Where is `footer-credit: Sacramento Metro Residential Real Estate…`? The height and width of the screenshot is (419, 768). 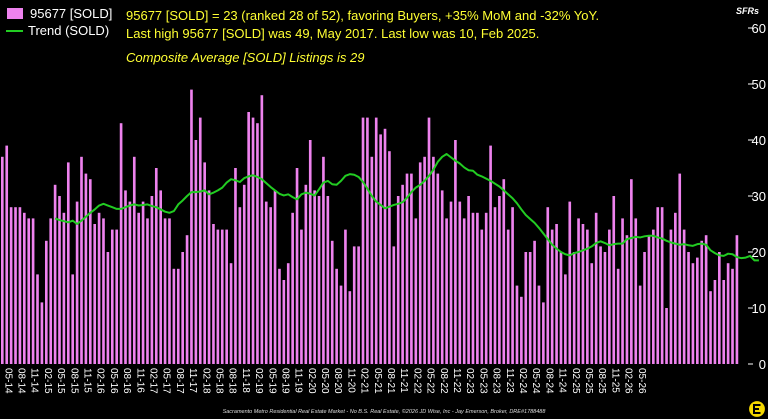
footer-credit: Sacramento Metro Residential Real Estate… is located at coordinates (384, 412).